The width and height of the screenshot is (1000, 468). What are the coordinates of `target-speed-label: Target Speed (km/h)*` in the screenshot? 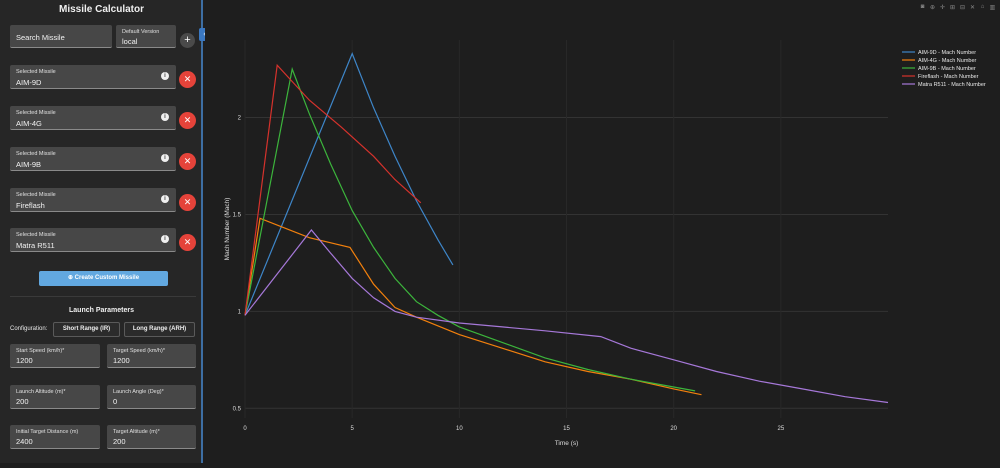 It's located at (139, 351).